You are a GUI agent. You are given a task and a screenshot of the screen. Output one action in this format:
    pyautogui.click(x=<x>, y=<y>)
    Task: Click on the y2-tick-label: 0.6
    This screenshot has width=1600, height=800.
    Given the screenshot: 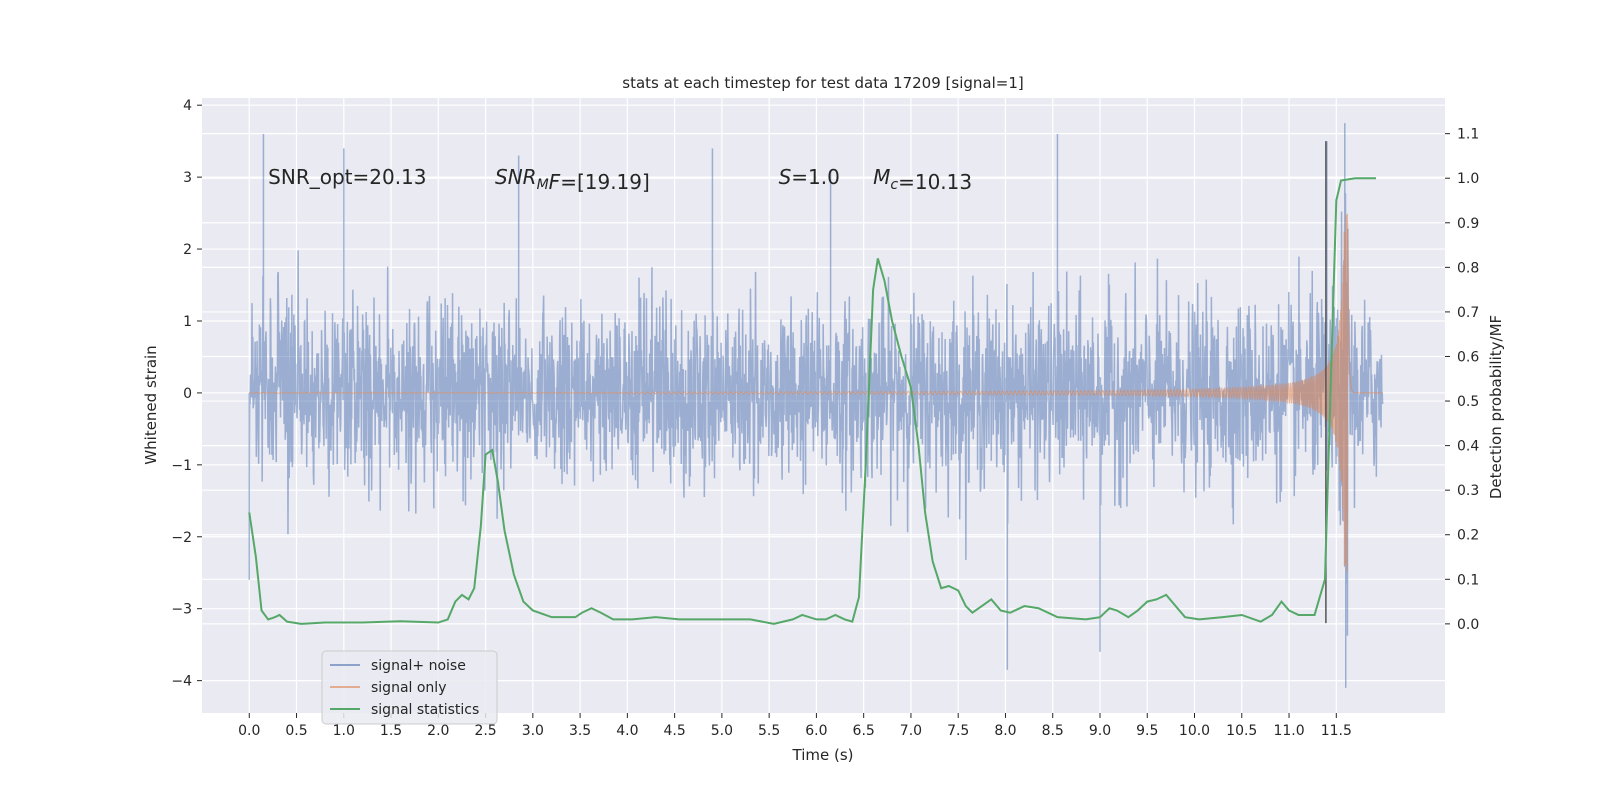 What is the action you would take?
    pyautogui.click(x=1468, y=357)
    